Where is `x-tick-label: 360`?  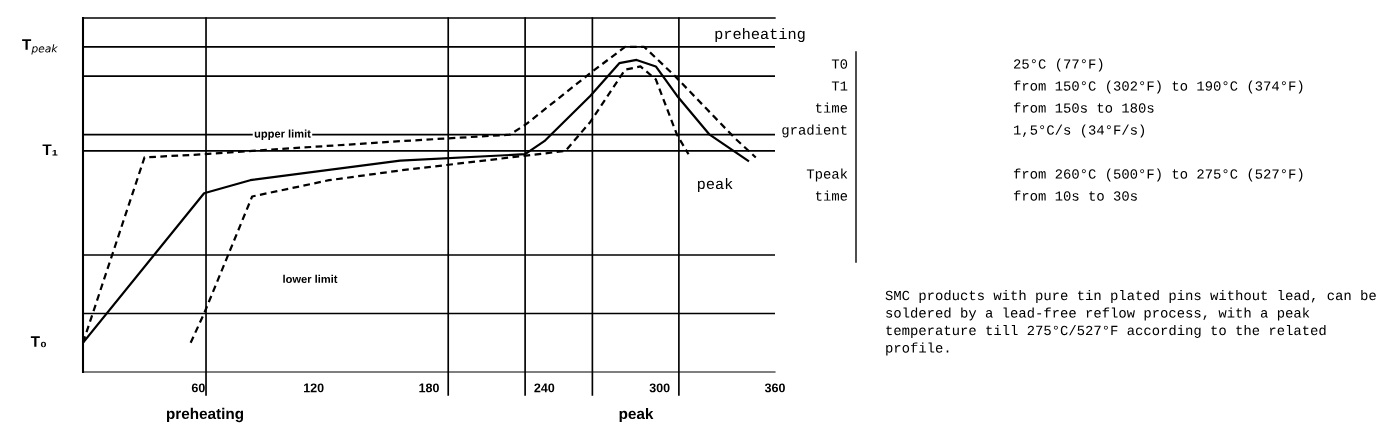 x-tick-label: 360 is located at coordinates (774, 388).